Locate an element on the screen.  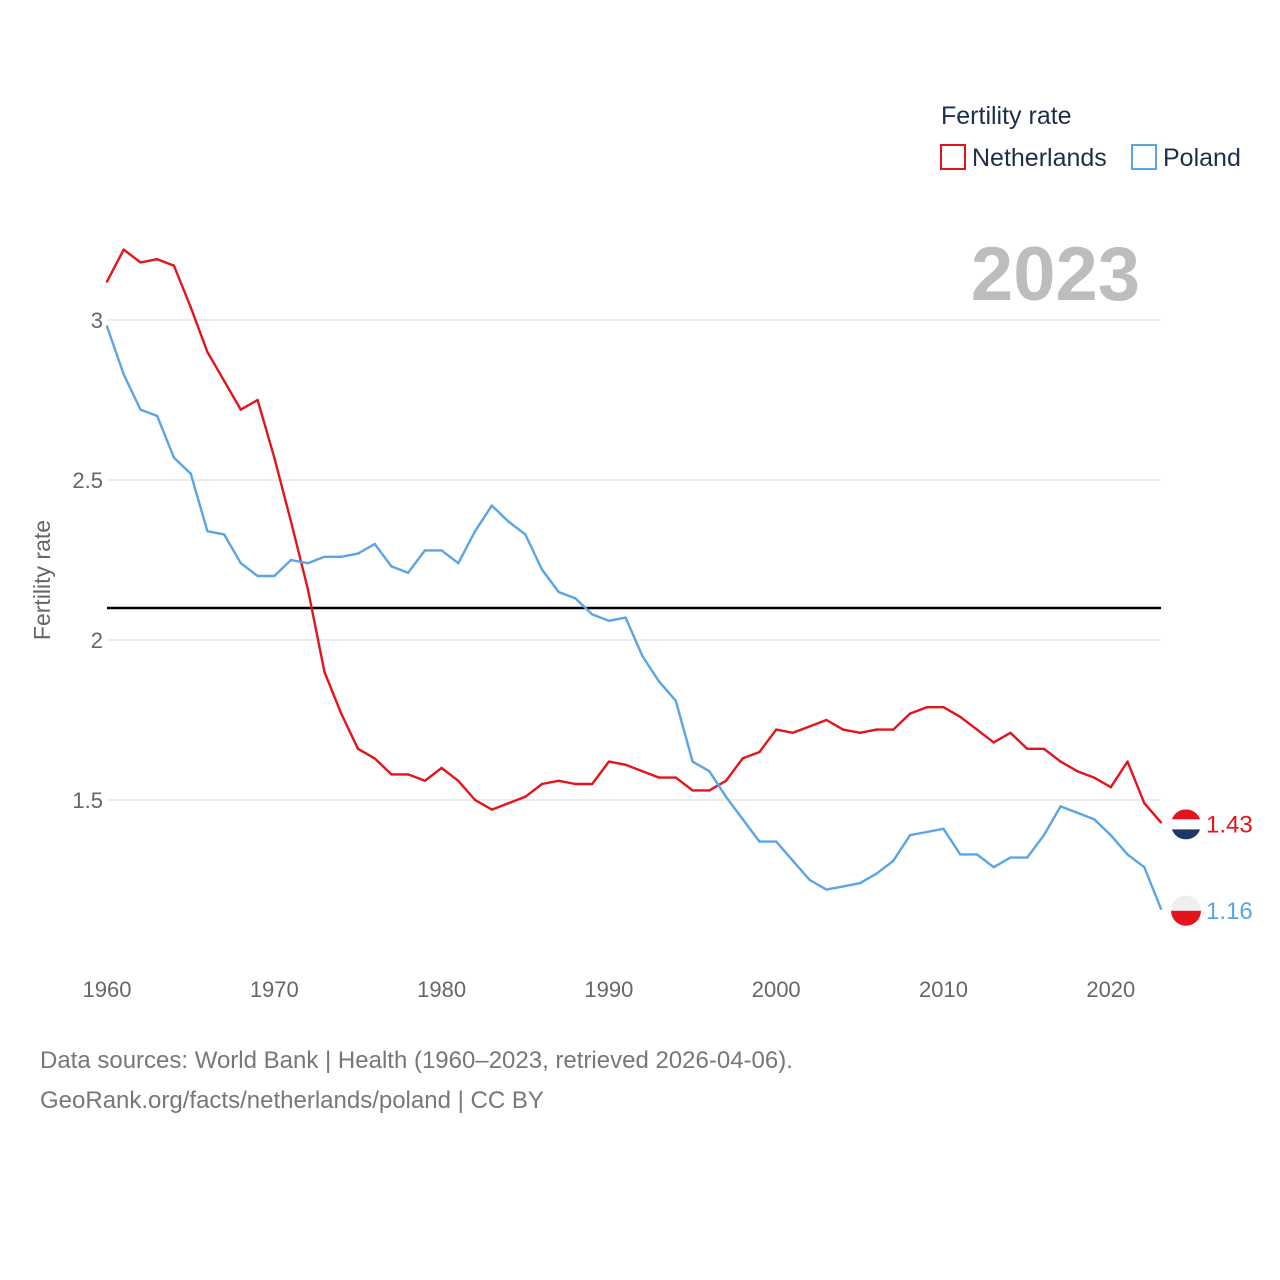
netherlands-flag-icon is located at coordinates (1186, 824).